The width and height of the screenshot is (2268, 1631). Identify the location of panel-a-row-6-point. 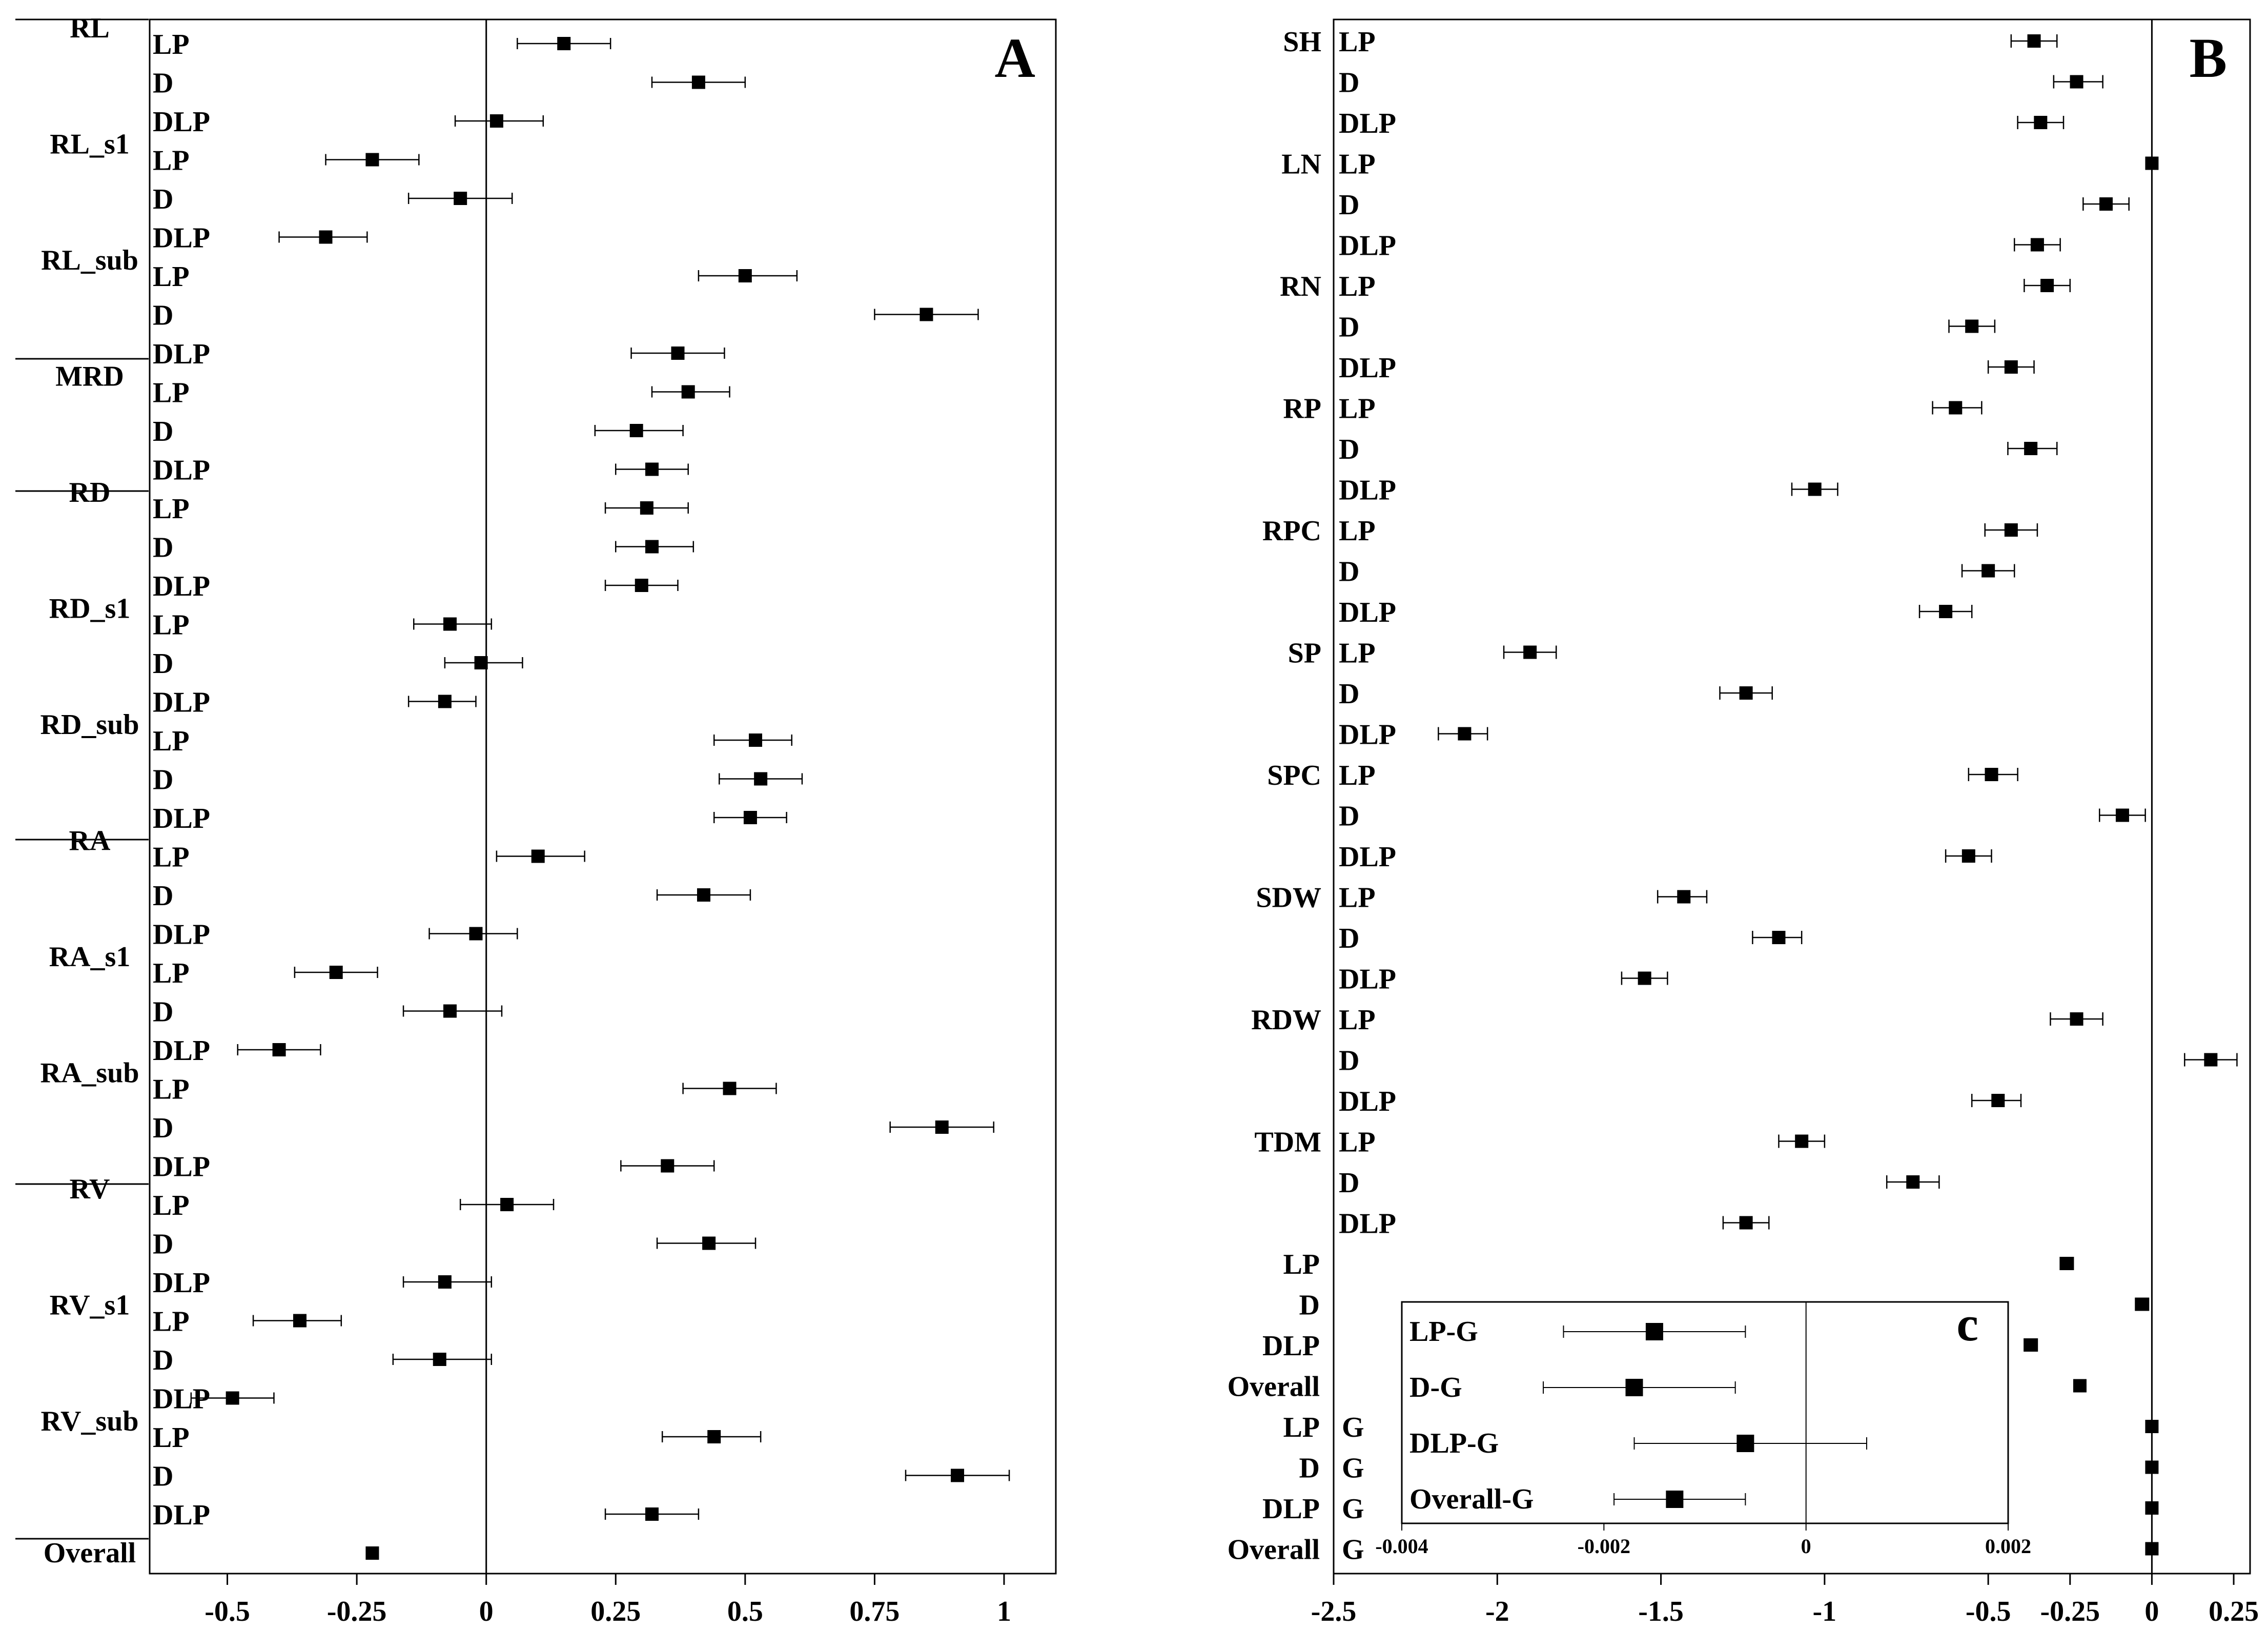
(745, 276).